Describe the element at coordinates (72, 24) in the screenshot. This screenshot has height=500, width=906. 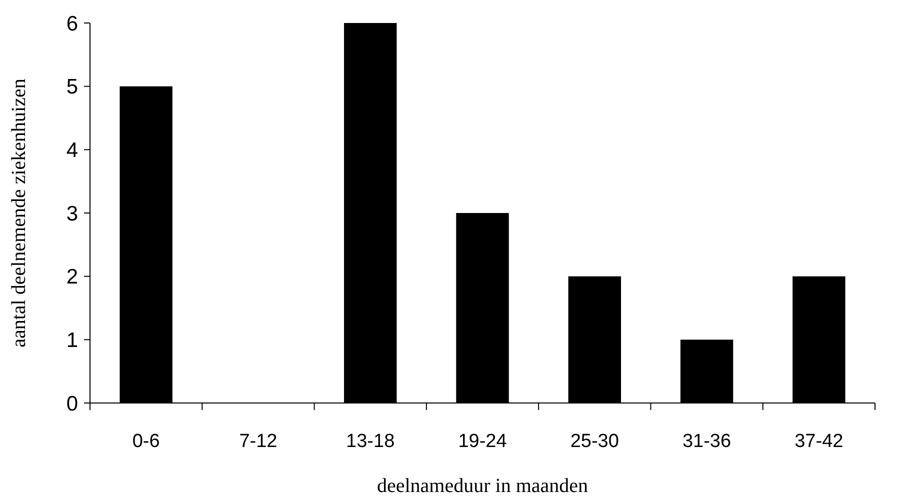
I see `y-tick-label: 6` at that location.